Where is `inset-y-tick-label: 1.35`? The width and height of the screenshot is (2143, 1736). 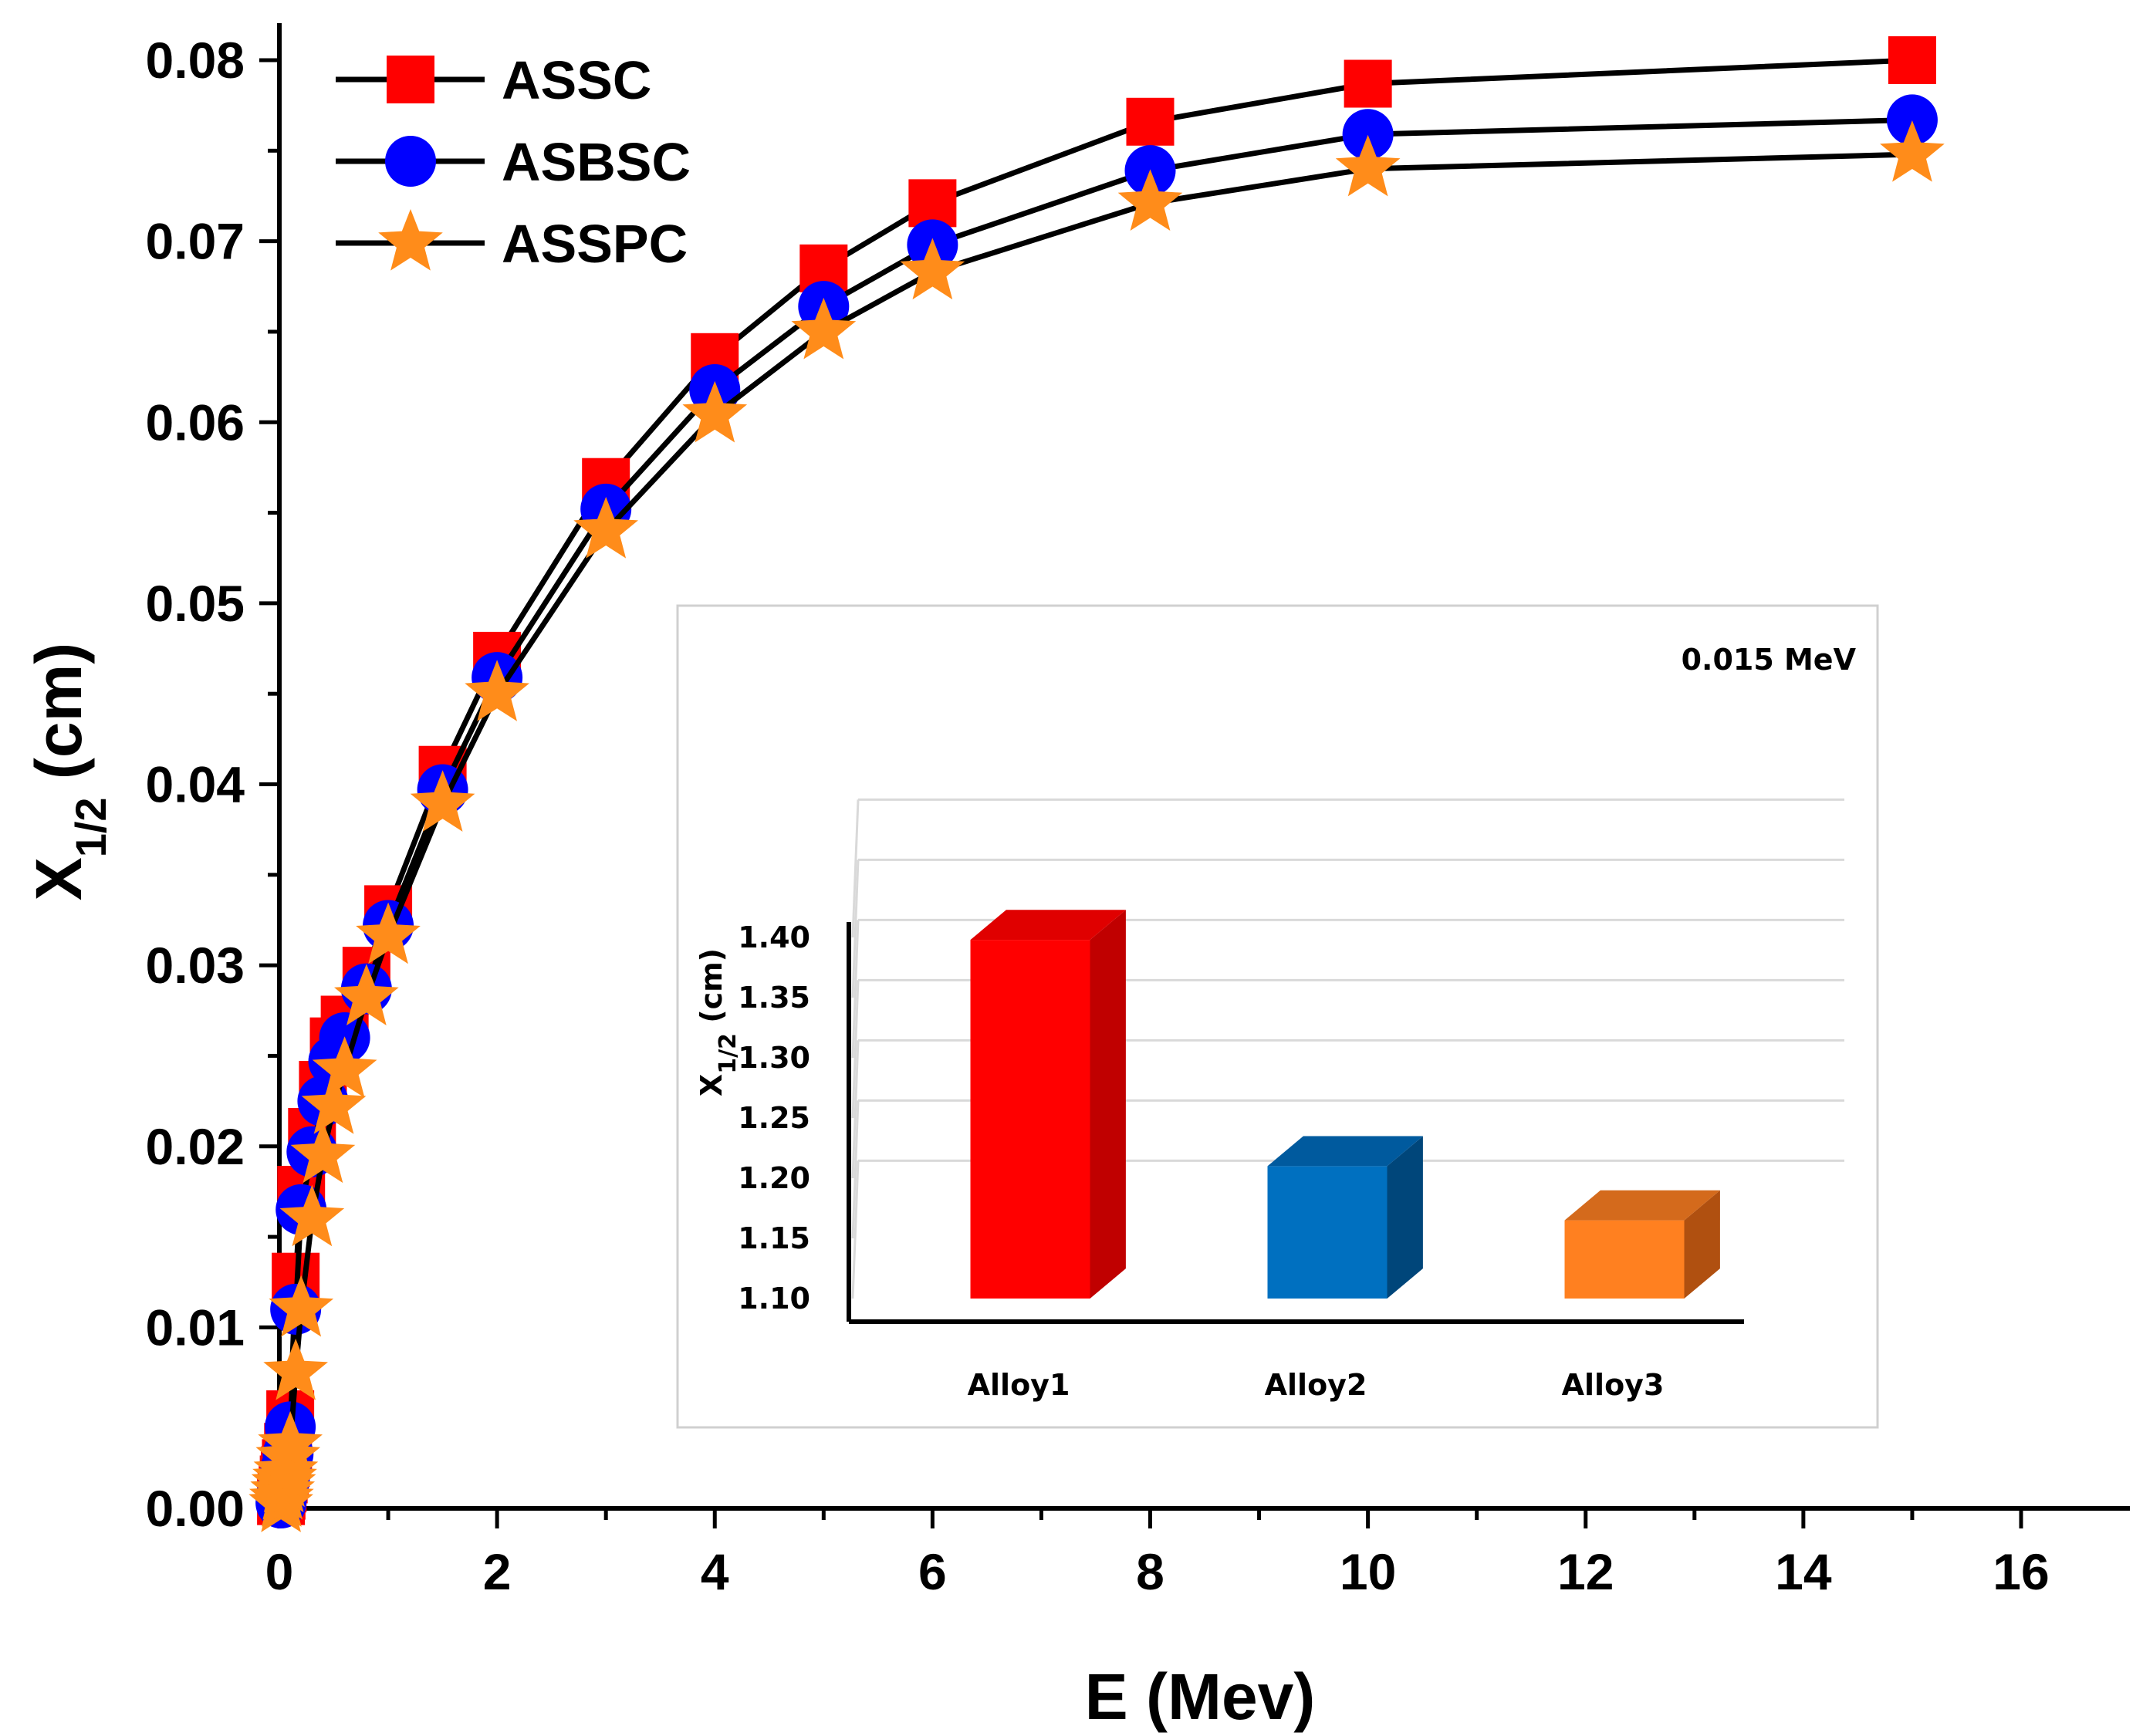 inset-y-tick-label: 1.35 is located at coordinates (774, 998).